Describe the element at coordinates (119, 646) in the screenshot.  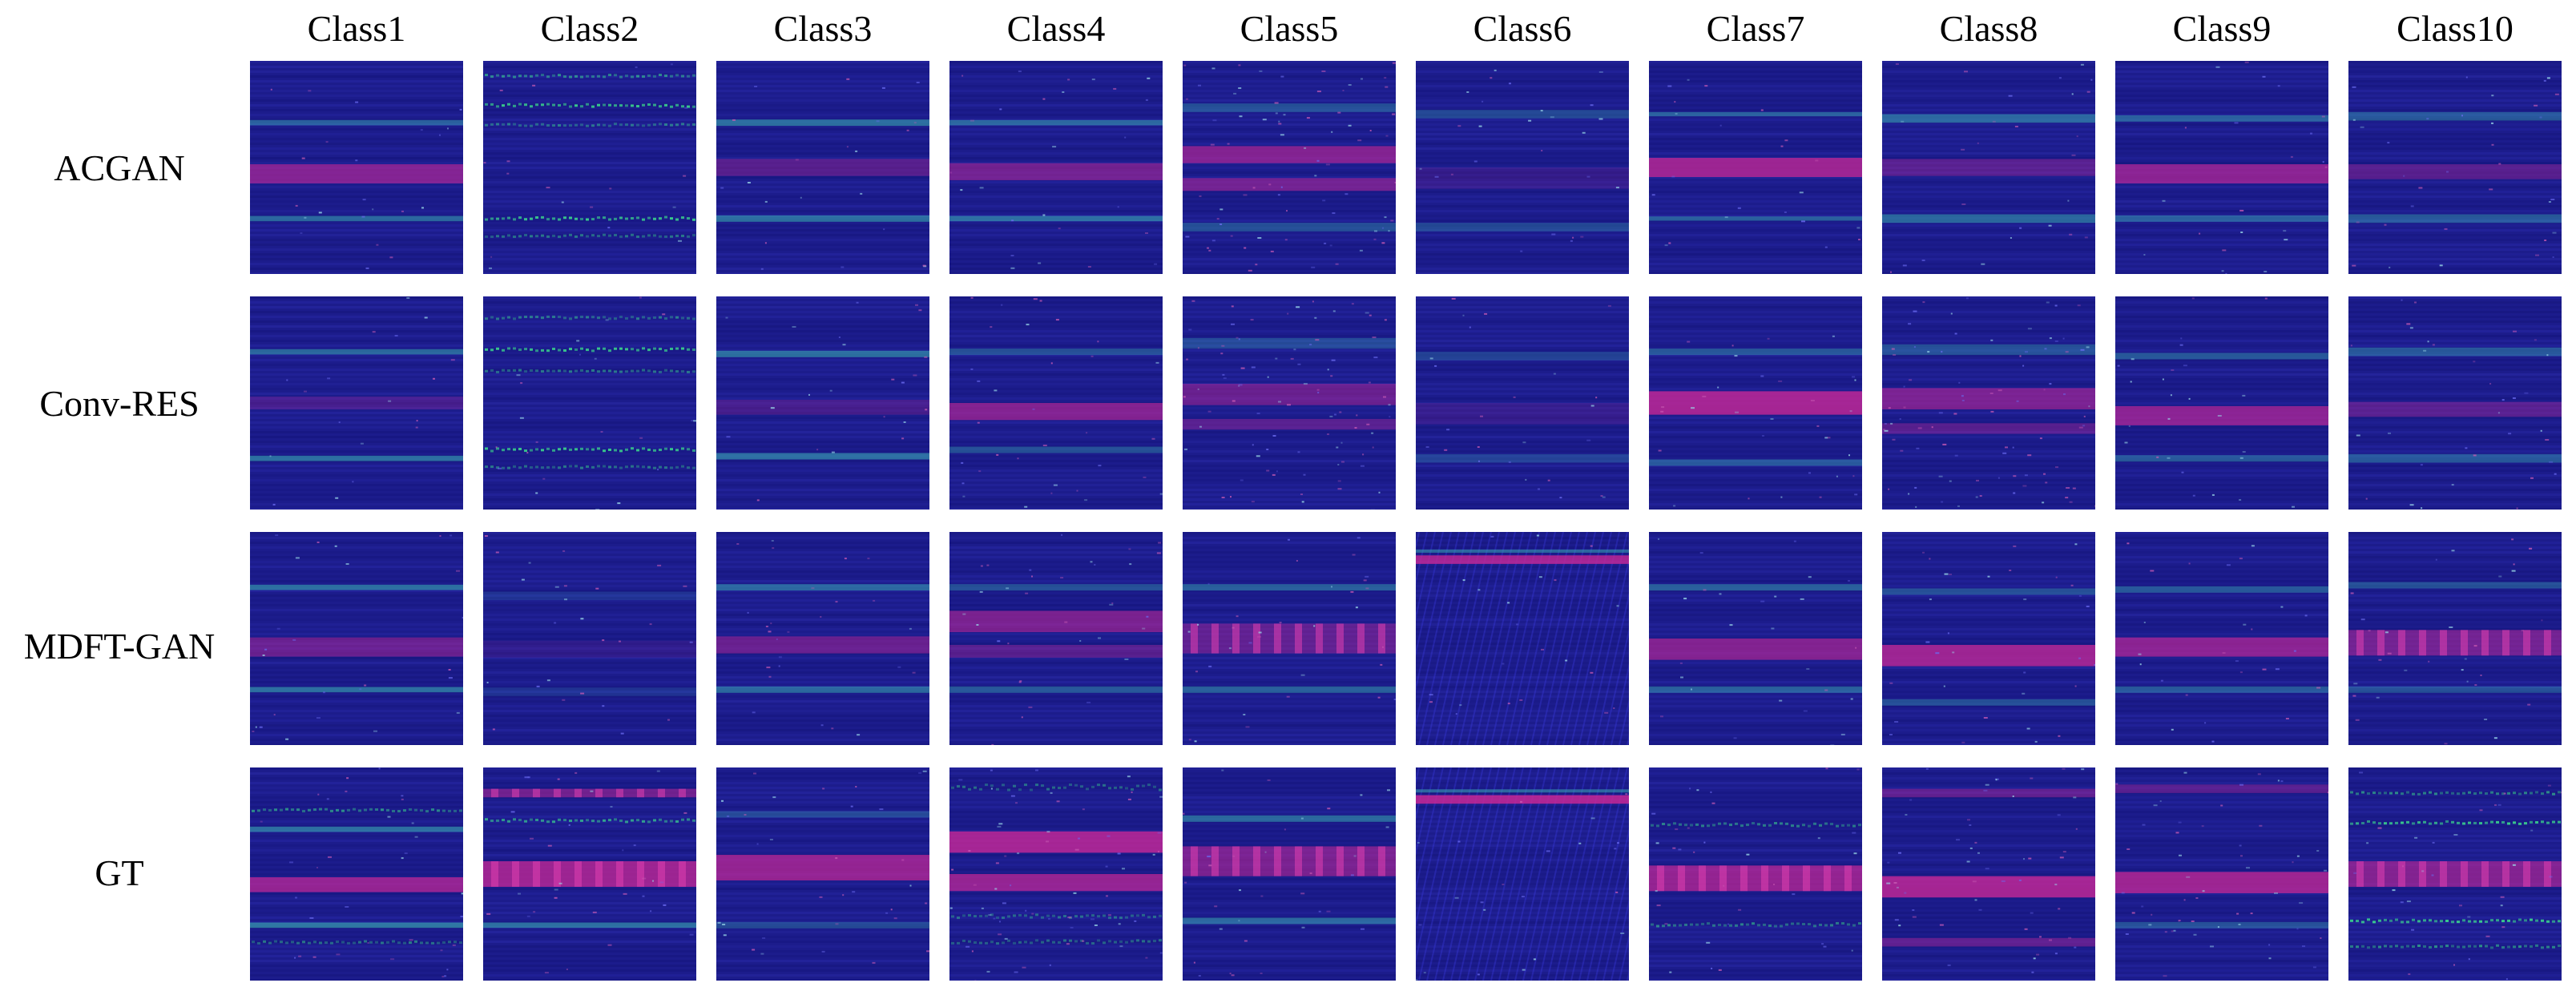
I see `row-label-mdft-gan: MDFT-GAN` at that location.